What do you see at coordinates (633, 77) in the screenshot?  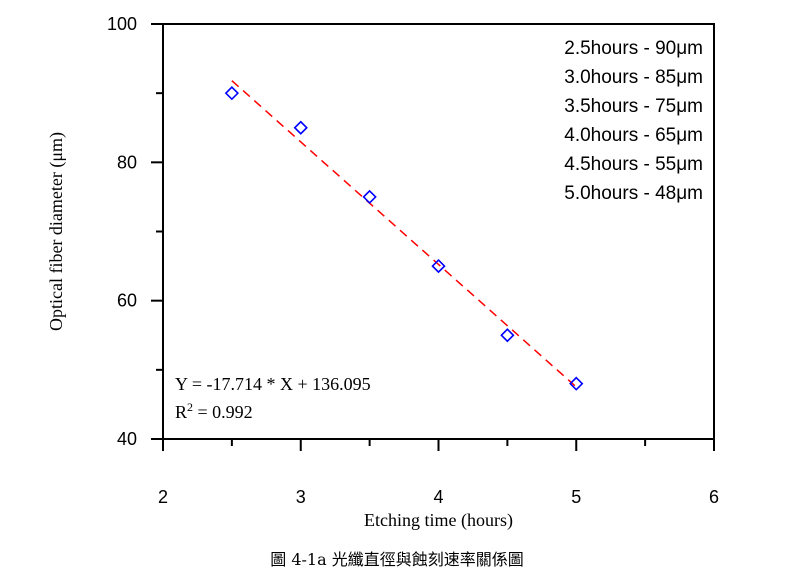 I see `legend-line: 3.0hours - 85μm` at bounding box center [633, 77].